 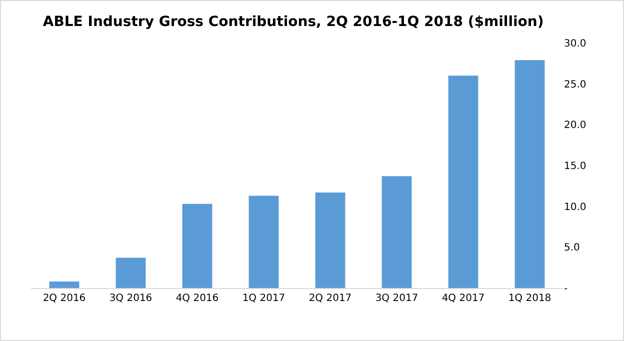 I want to click on y-tick-label: 5.0, so click(x=572, y=248).